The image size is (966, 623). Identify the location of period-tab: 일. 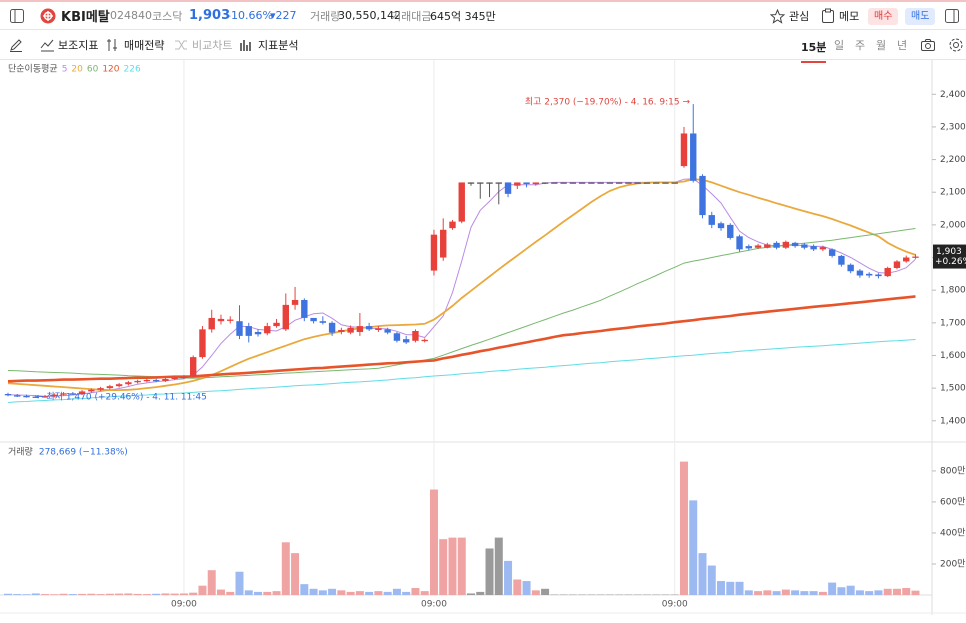
(839, 45).